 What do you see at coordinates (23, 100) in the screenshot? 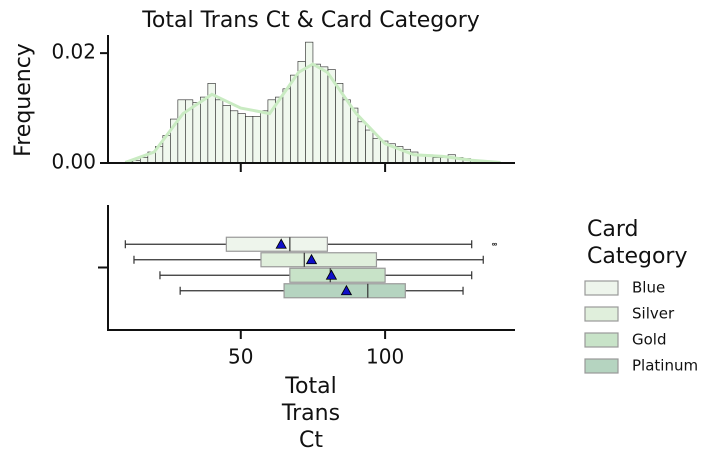
I see `y-axis-label: Frequency` at bounding box center [23, 100].